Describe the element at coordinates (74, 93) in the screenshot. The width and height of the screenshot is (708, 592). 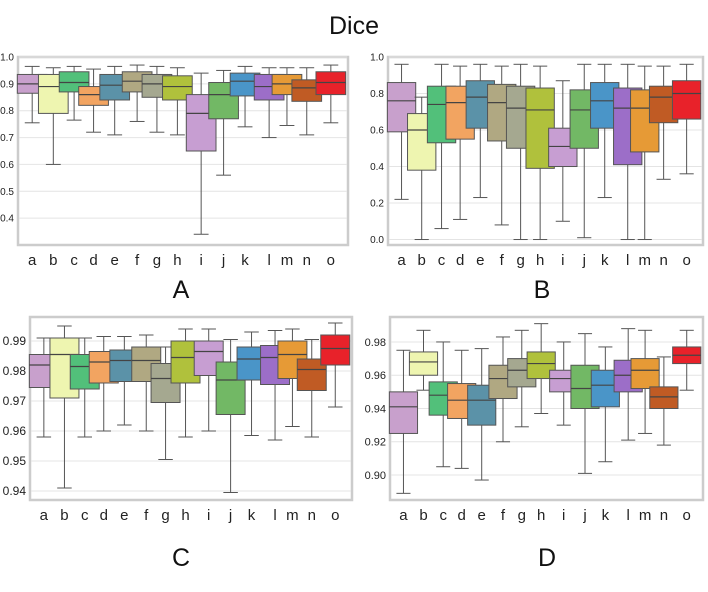
I see `box-c` at that location.